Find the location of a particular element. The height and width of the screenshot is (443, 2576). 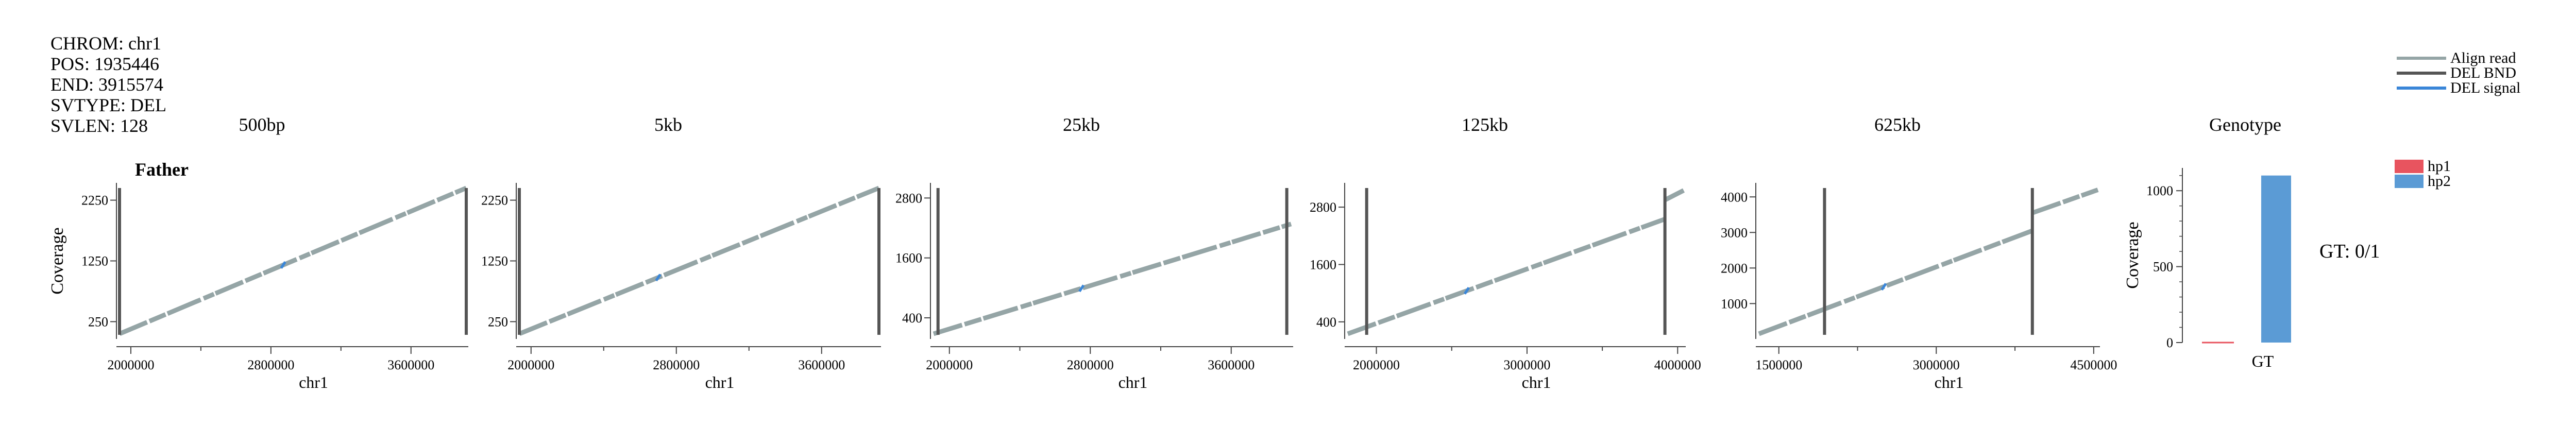

legend-label-align-read: Align read is located at coordinates (2483, 57).